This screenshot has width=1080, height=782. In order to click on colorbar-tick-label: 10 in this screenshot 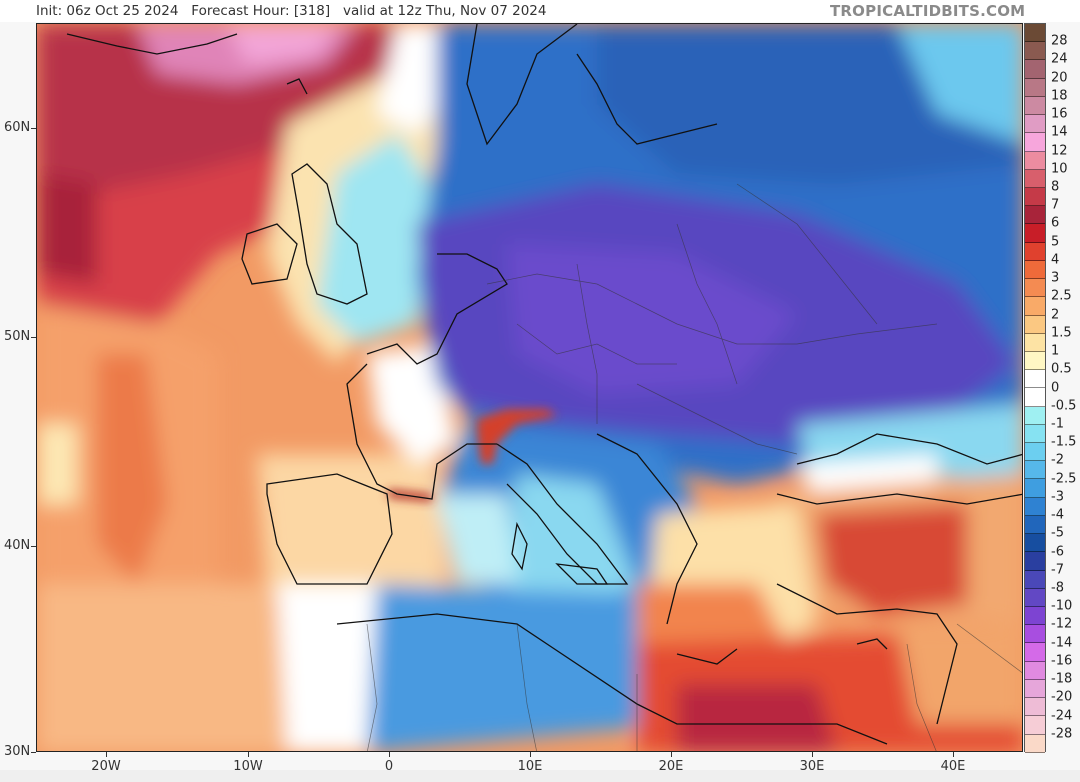, I will do `click(1059, 169)`.